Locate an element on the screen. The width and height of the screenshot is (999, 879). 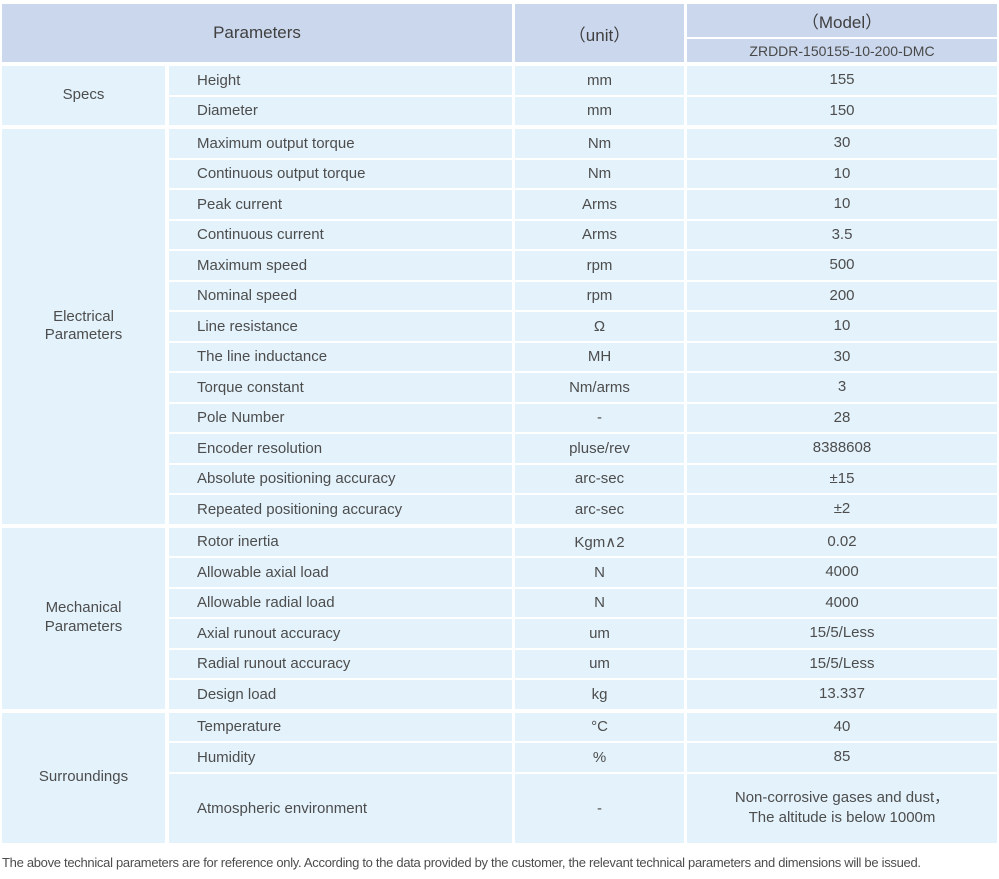
table-row: Continuous output torque Nm 10 is located at coordinates (583, 173).